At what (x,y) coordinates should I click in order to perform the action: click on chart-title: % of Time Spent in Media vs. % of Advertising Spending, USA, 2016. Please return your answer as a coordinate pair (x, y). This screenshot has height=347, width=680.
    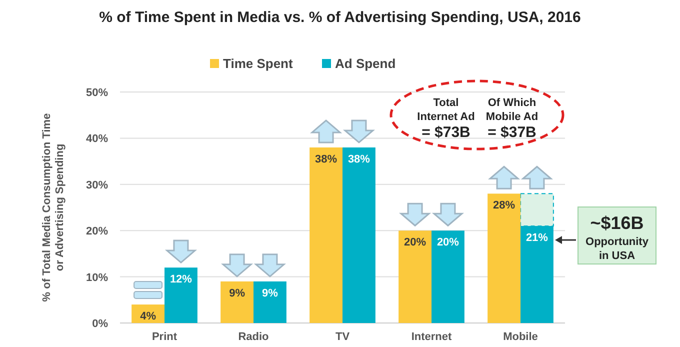
    Looking at the image, I should click on (340, 17).